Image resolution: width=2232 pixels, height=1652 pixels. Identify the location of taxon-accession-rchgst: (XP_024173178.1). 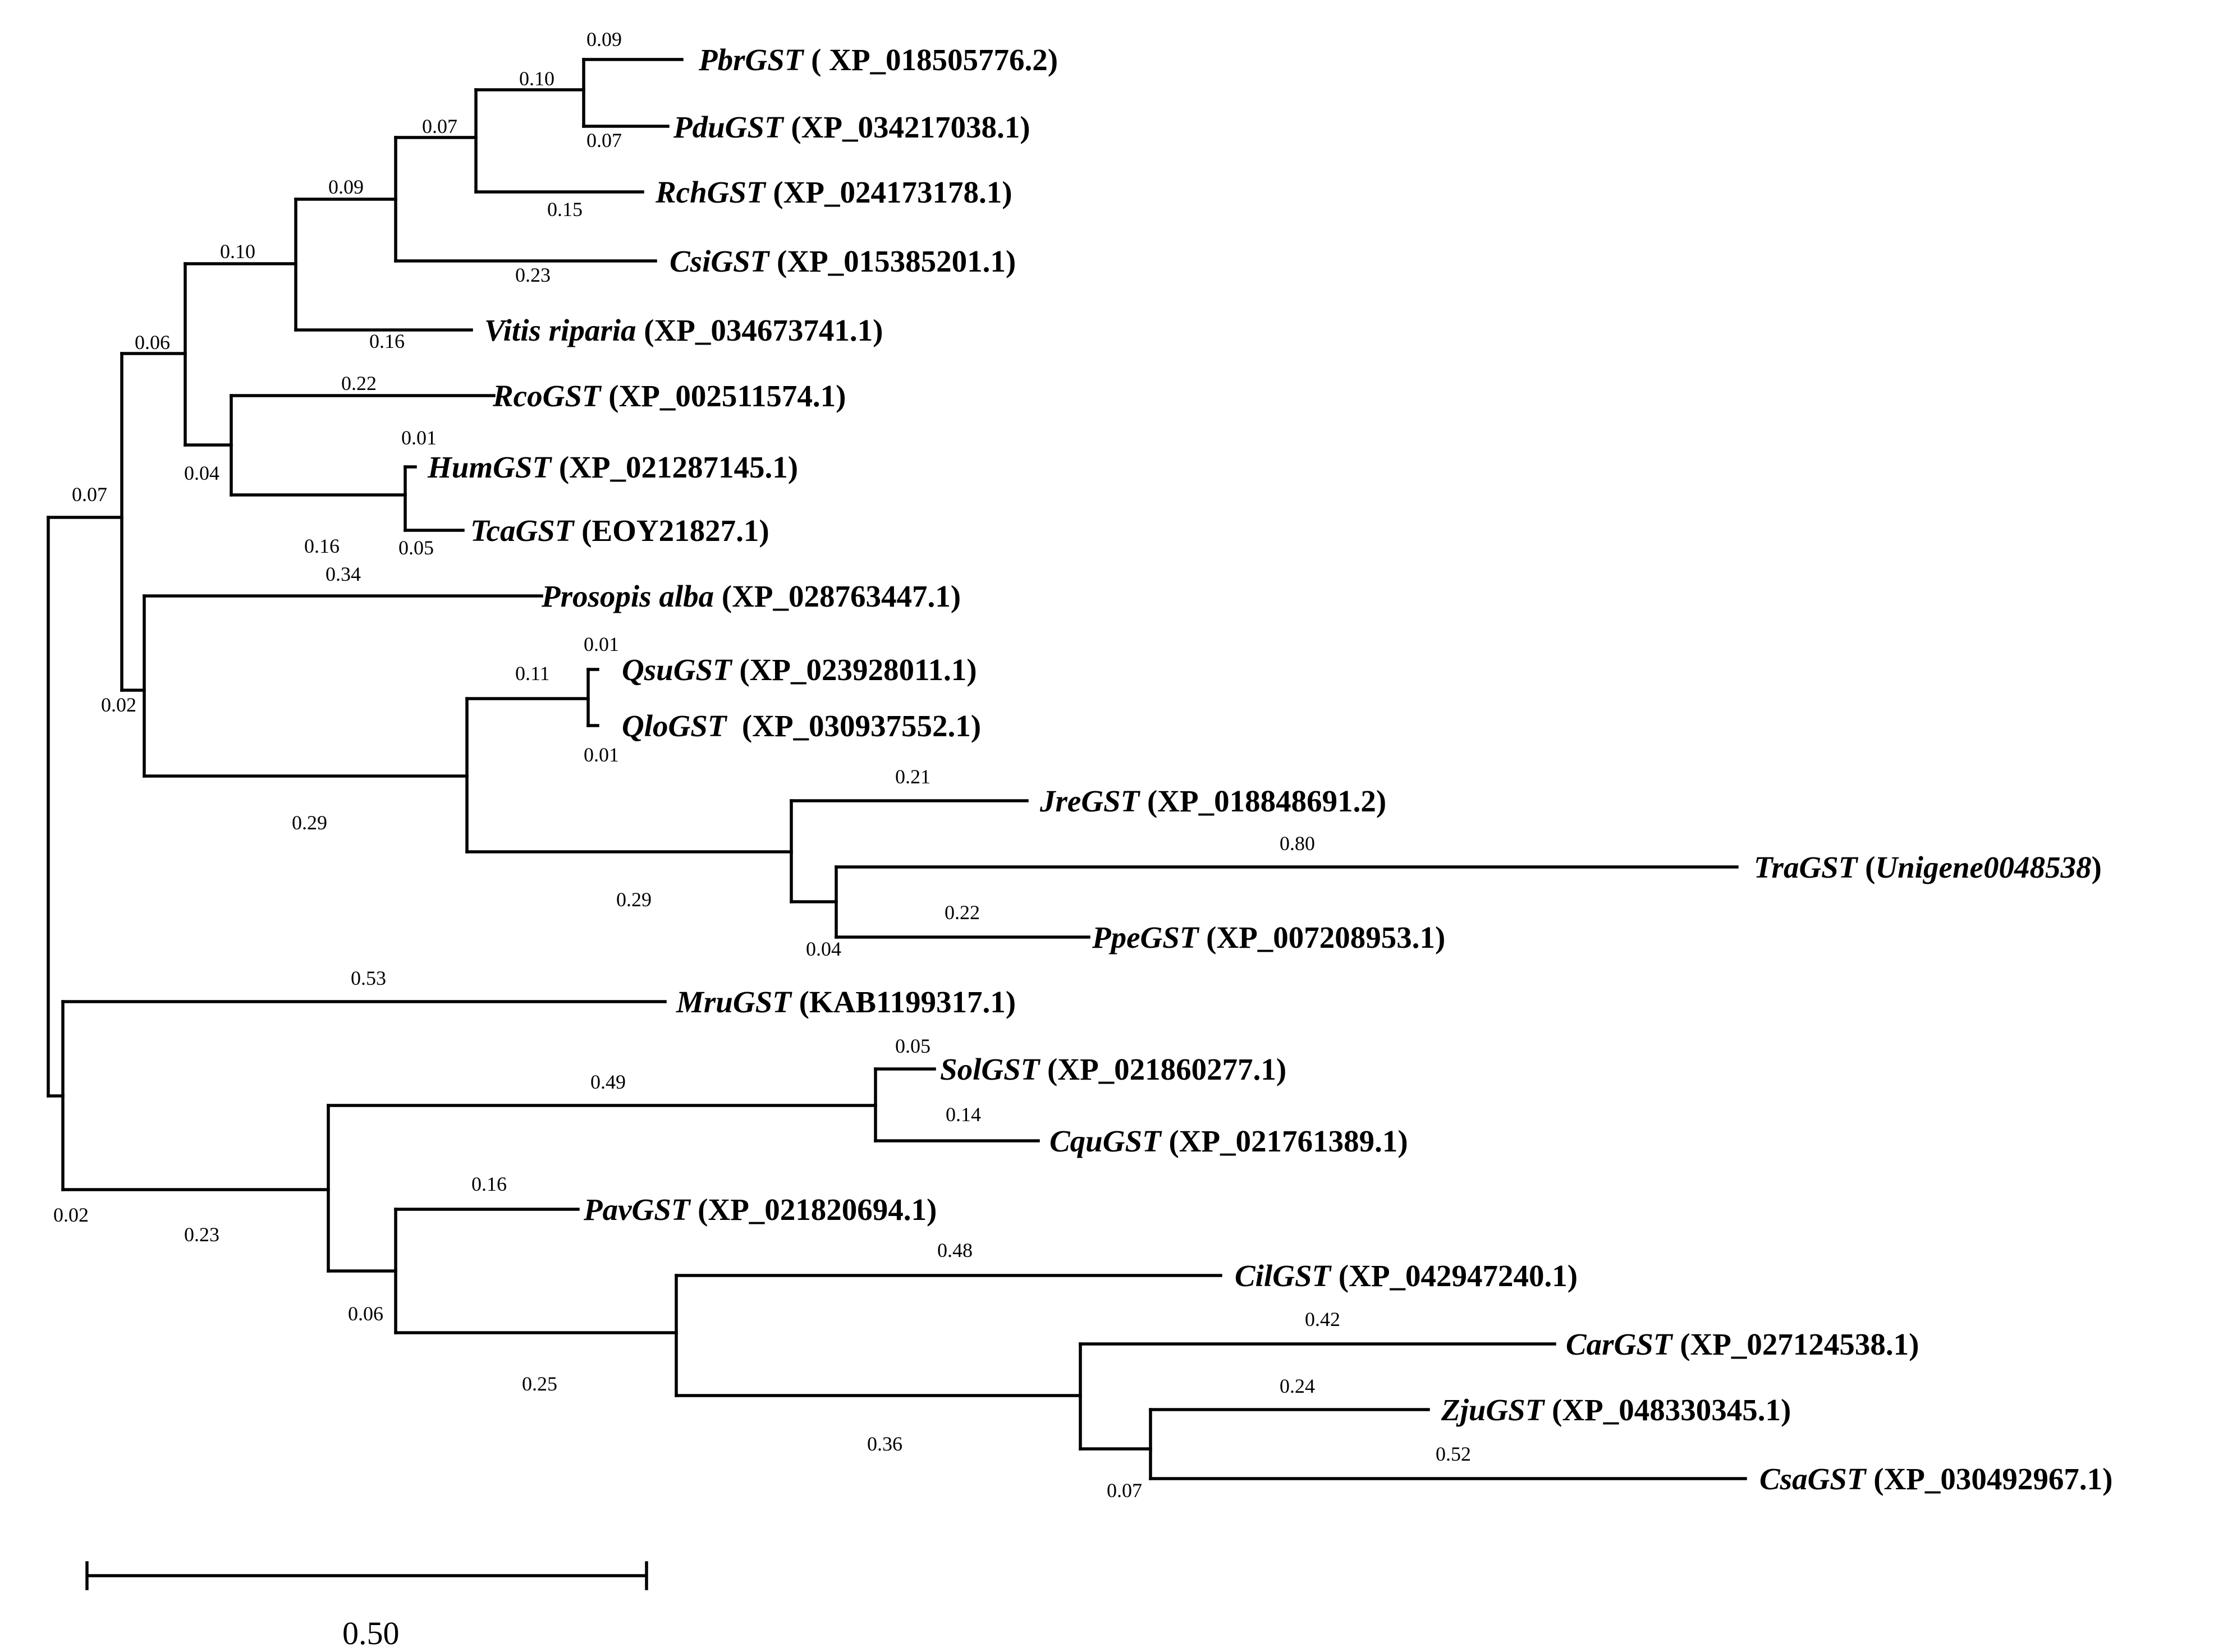
(889, 192).